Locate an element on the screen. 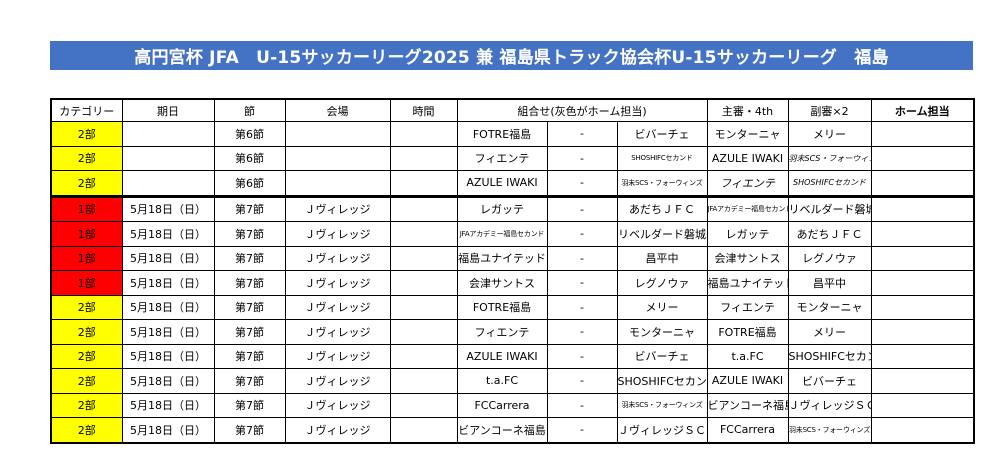 Image resolution: width=985 pixels, height=461 pixels. assistant-cell: 羽未SCS・フォーウィンズ is located at coordinates (829, 430).